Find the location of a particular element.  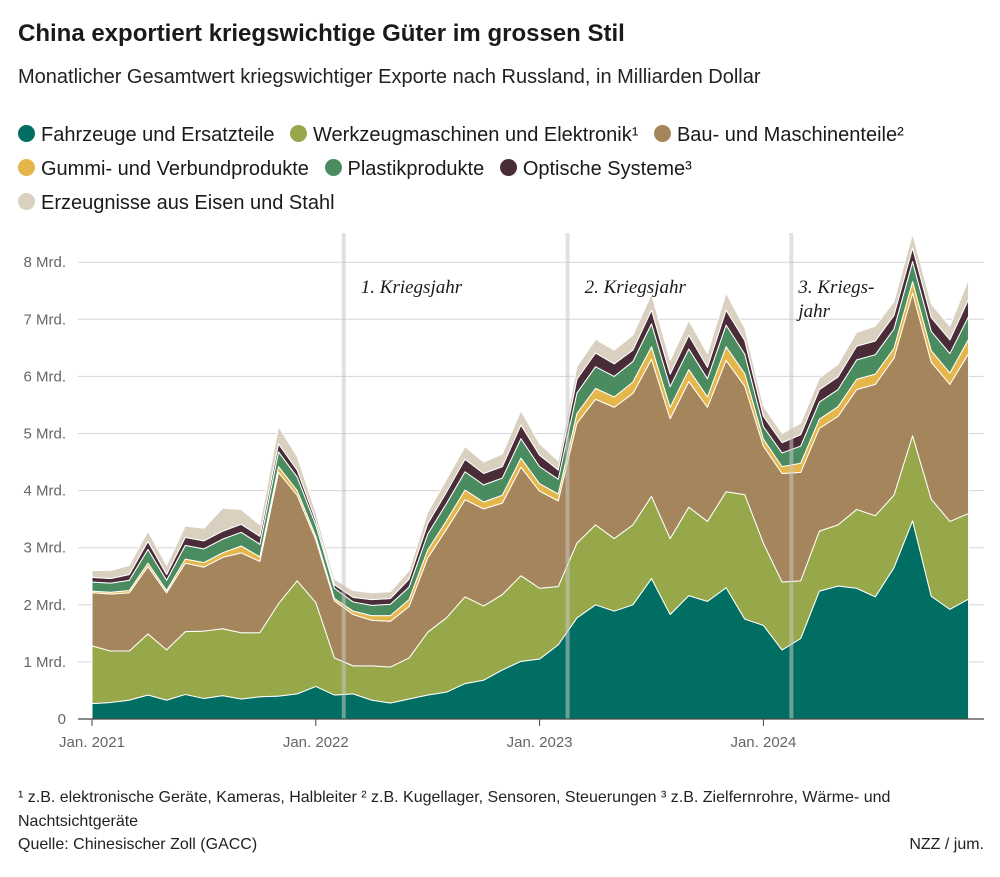

legend-label-optisch: Optische Systeme³ is located at coordinates (607, 169).